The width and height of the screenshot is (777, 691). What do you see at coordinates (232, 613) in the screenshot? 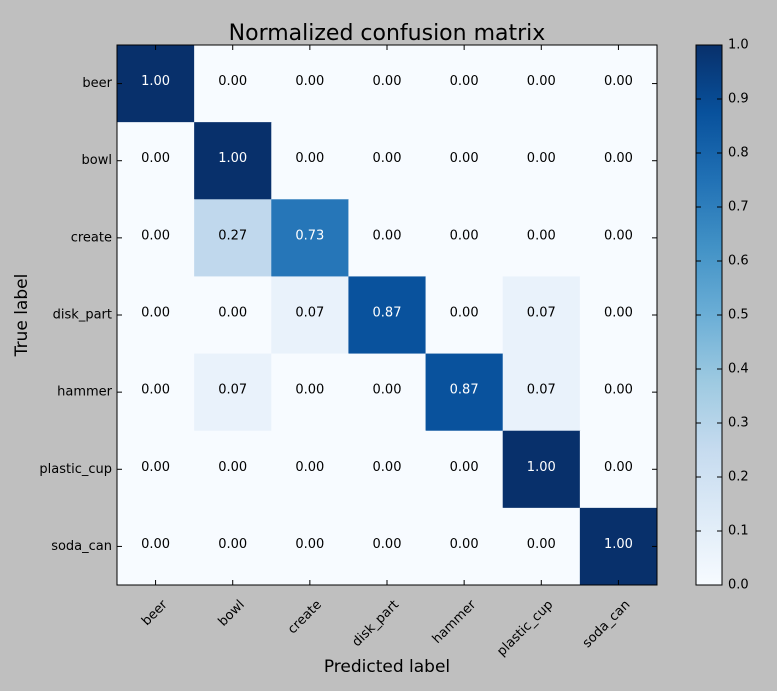
I see `x-tick-label: bowl` at bounding box center [232, 613].